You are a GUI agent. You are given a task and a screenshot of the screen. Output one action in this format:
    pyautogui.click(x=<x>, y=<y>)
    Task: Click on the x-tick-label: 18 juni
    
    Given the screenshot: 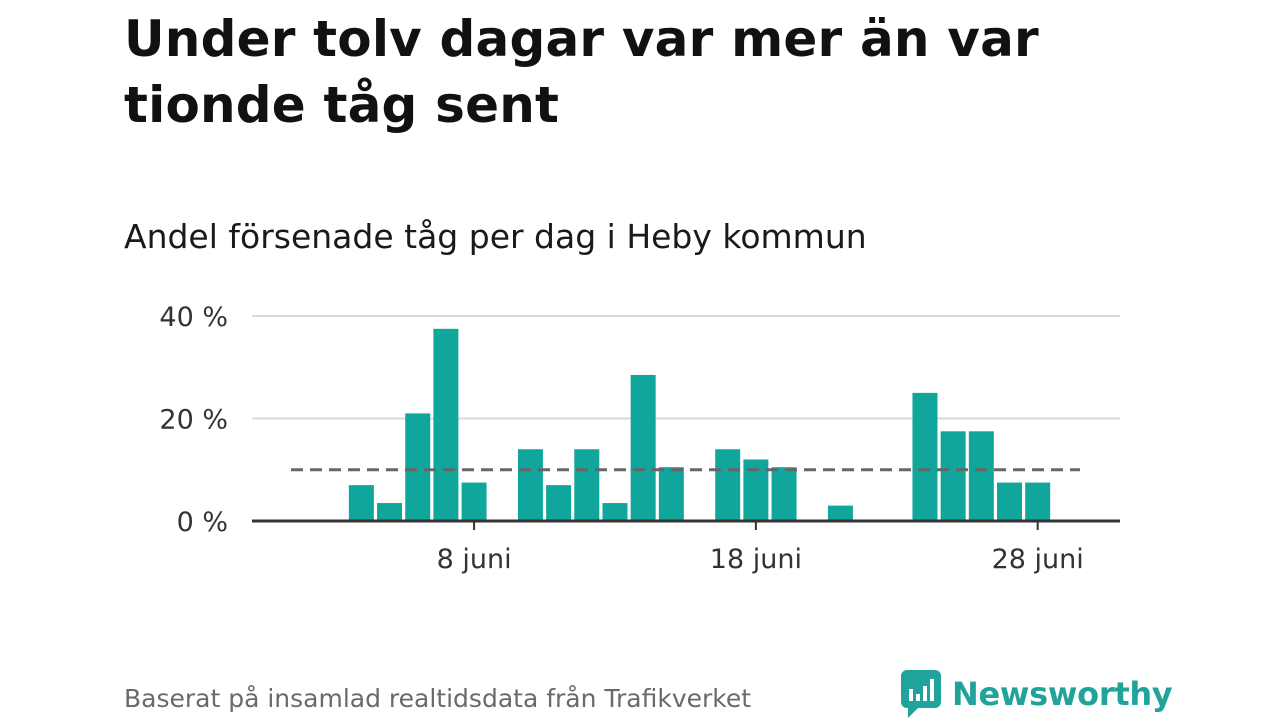 What is the action you would take?
    pyautogui.click(x=756, y=559)
    